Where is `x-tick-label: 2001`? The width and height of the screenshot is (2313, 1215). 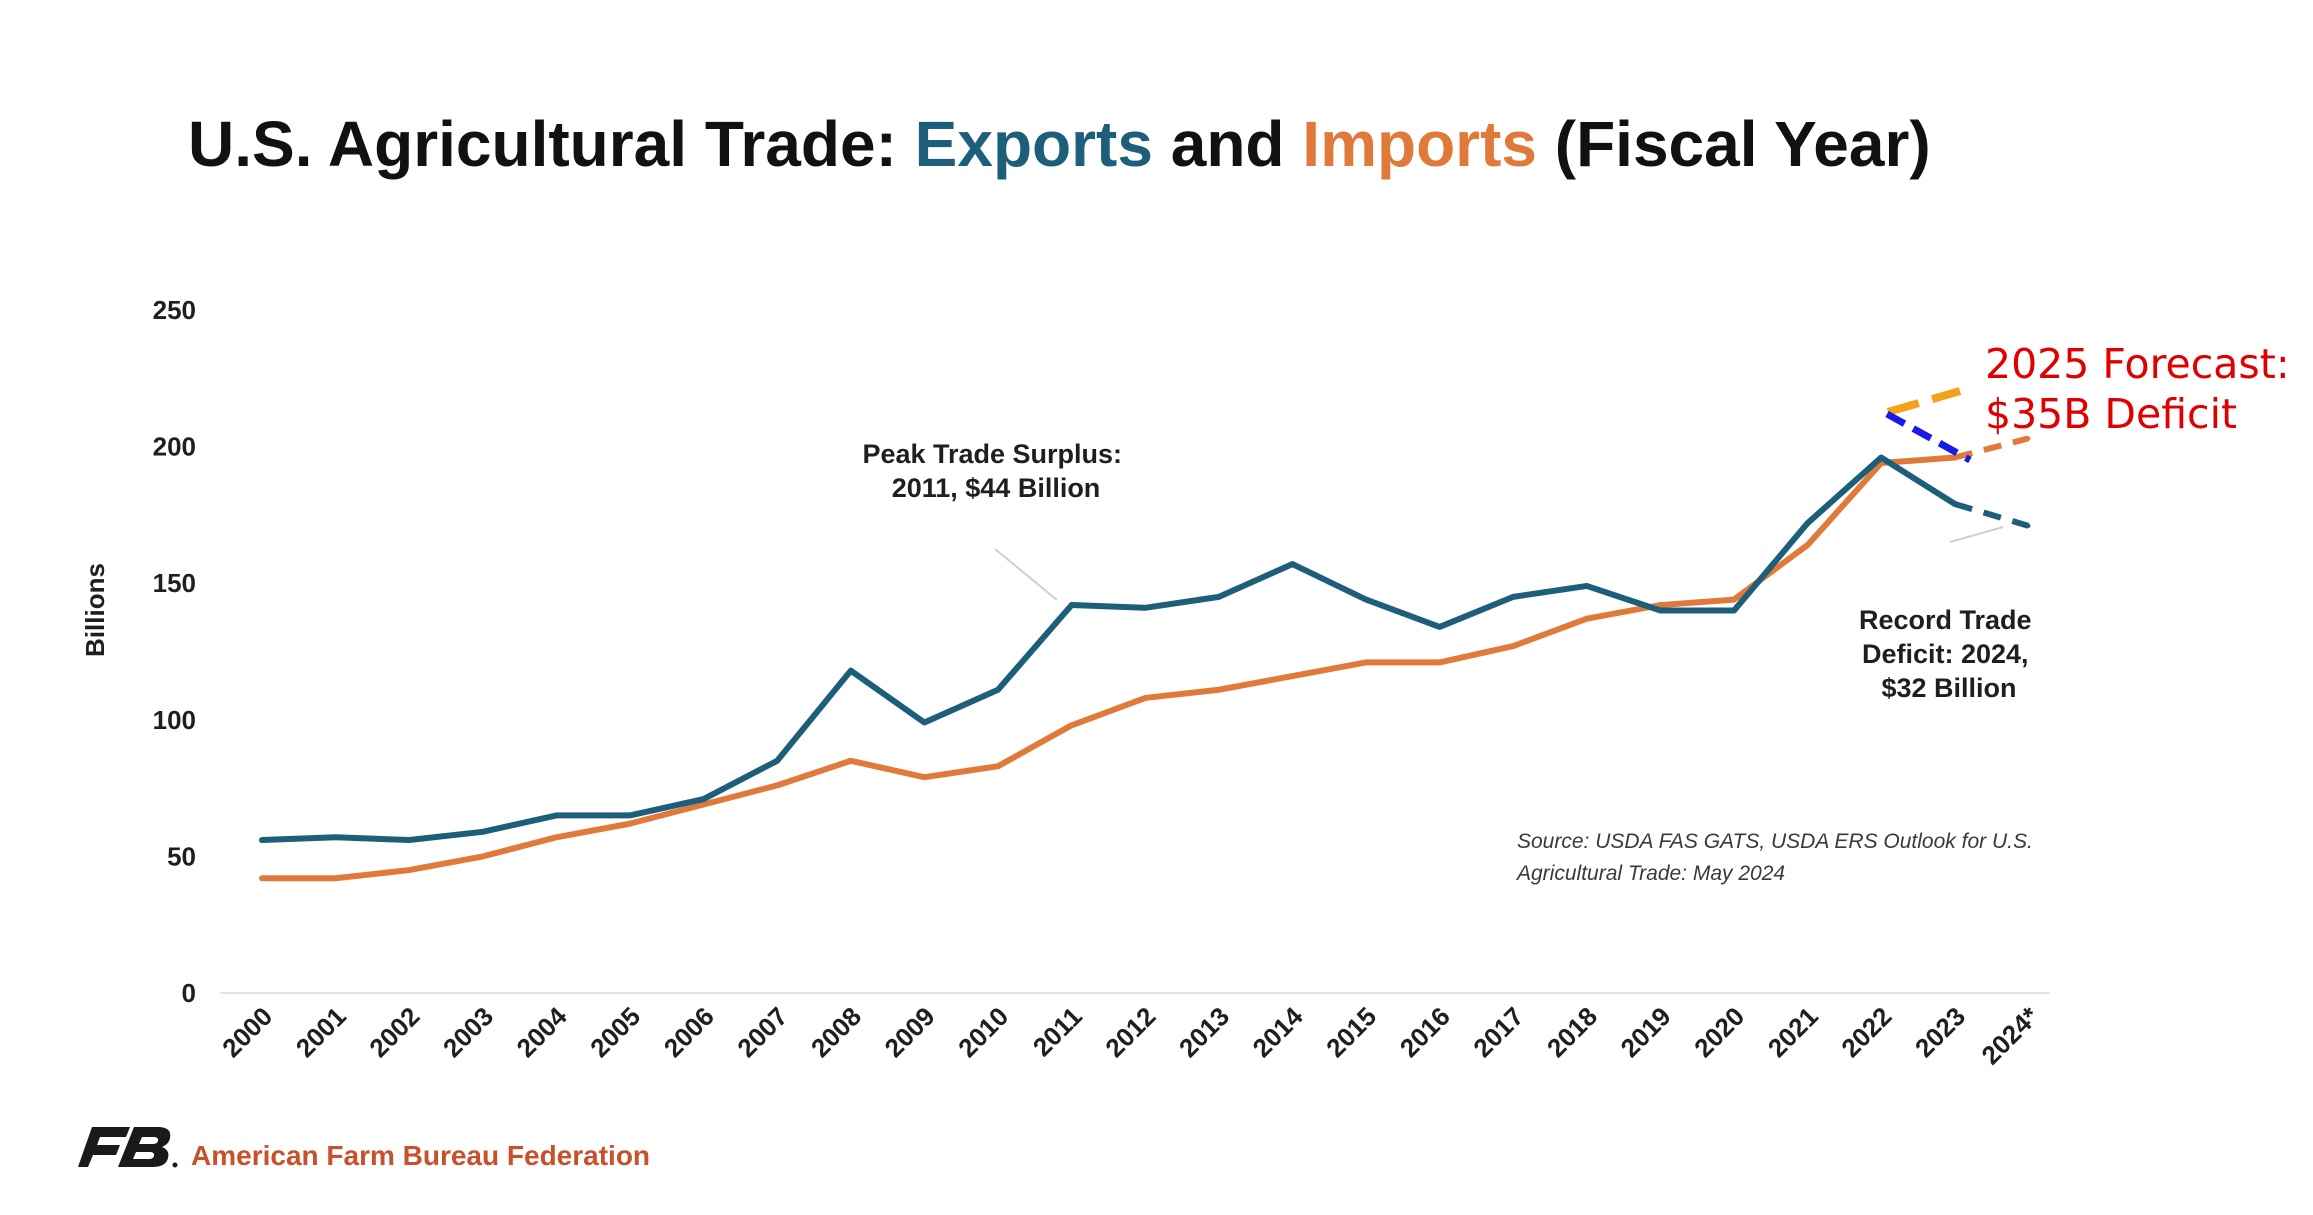 x-tick-label: 2001 is located at coordinates (321, 1032).